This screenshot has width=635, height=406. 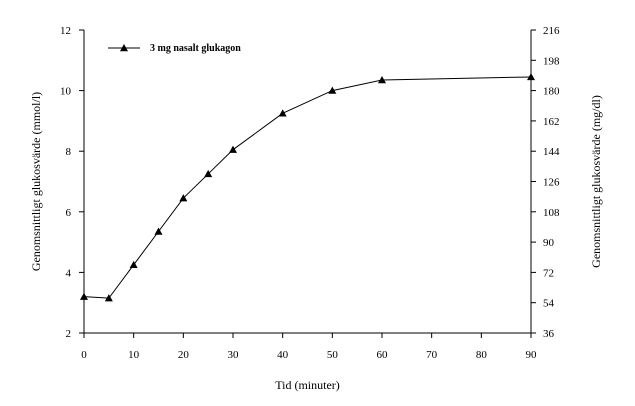 What do you see at coordinates (307, 385) in the screenshot?
I see `x-axis-title: Tid (minuter)` at bounding box center [307, 385].